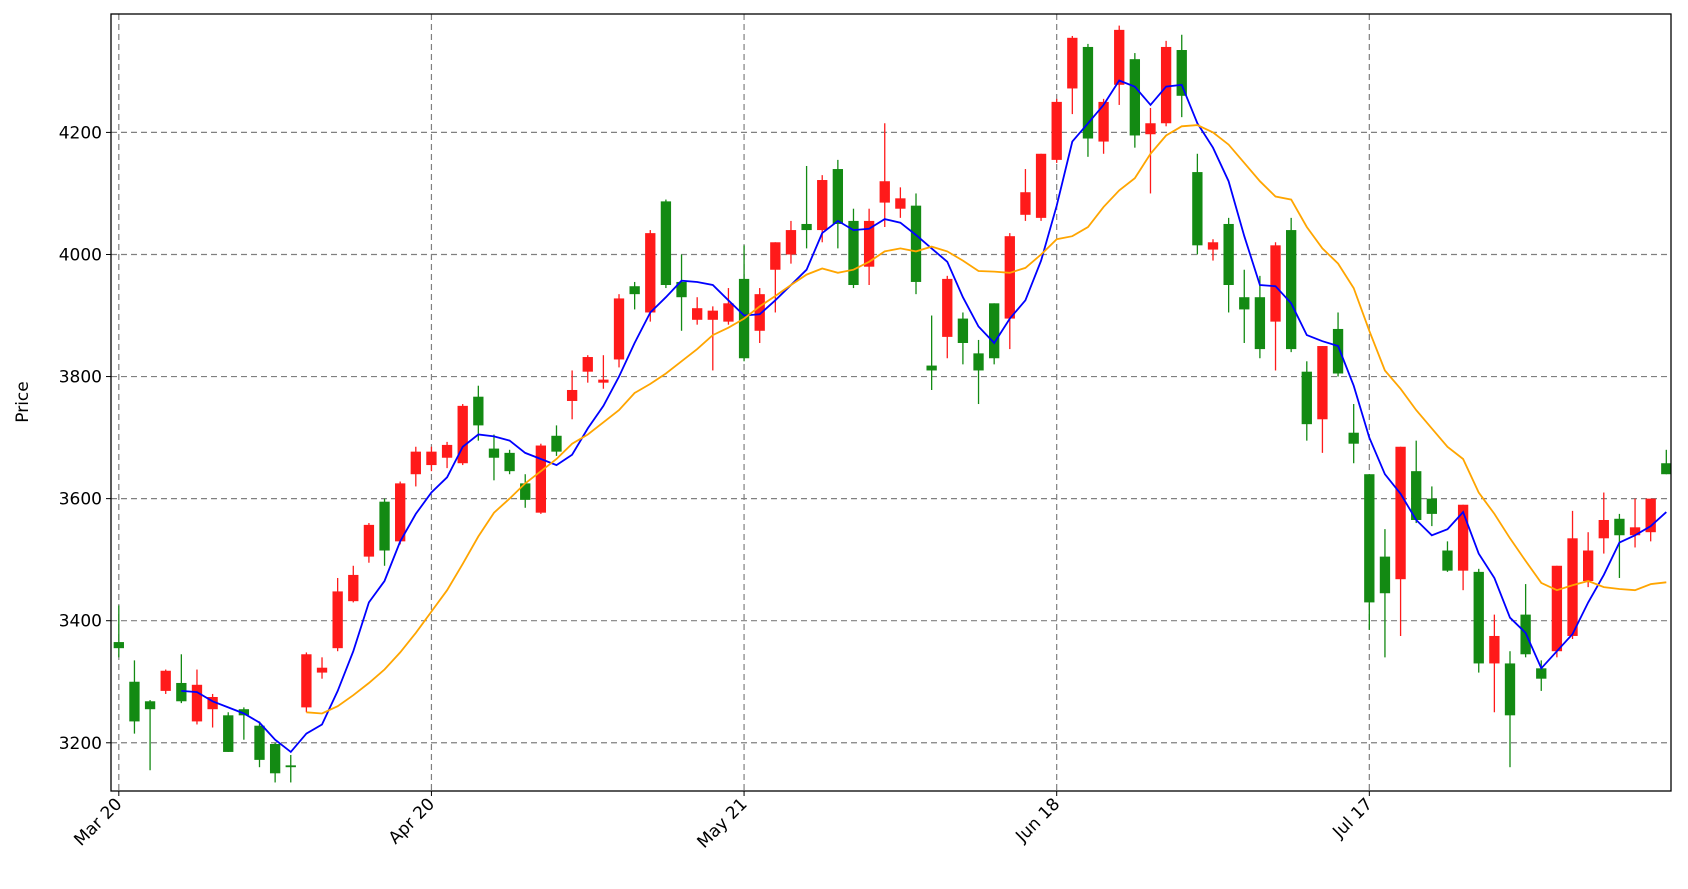 This screenshot has width=1688, height=889. What do you see at coordinates (412, 821) in the screenshot?
I see `x-tick-label: Apr 20` at bounding box center [412, 821].